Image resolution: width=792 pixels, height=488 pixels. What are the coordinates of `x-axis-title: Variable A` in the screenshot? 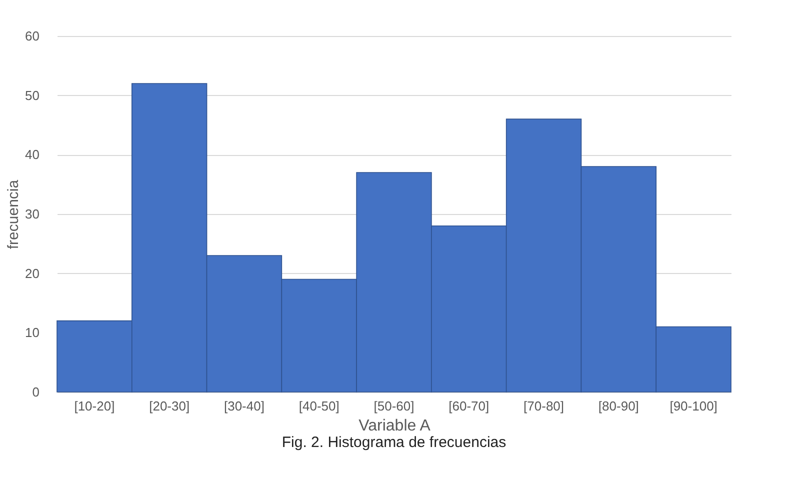 It's located at (394, 426).